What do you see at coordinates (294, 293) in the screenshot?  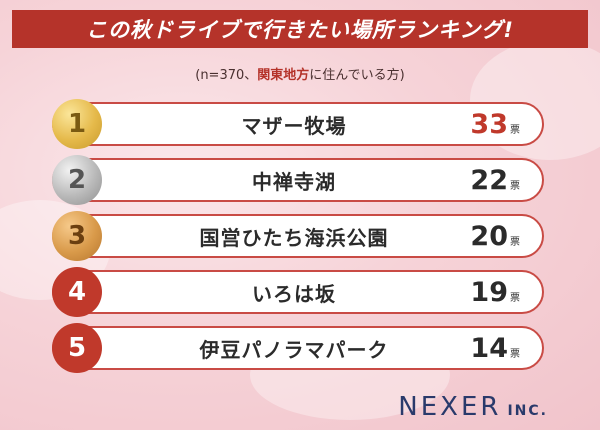 I see `place-name: いろは坂` at bounding box center [294, 293].